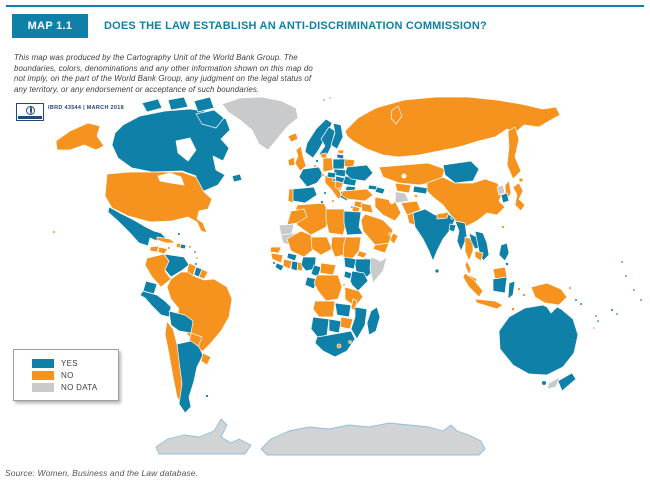 This screenshot has width=650, height=486. What do you see at coordinates (237, 178) in the screenshot?
I see `region-newfoundland` at bounding box center [237, 178].